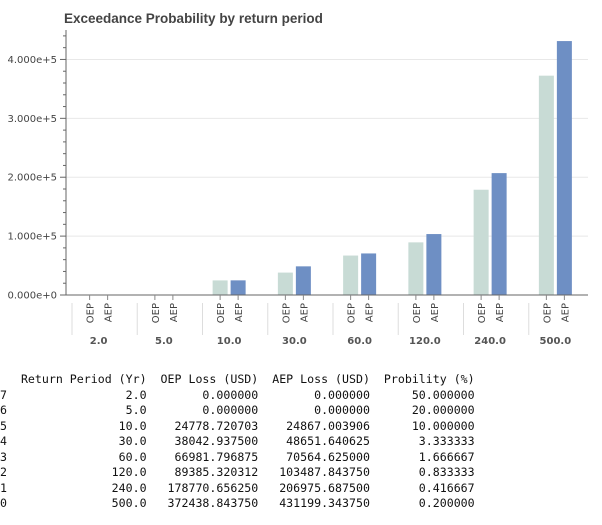  What do you see at coordinates (490, 341) in the screenshot?
I see `x-group-tick-label: 240.0` at bounding box center [490, 341].